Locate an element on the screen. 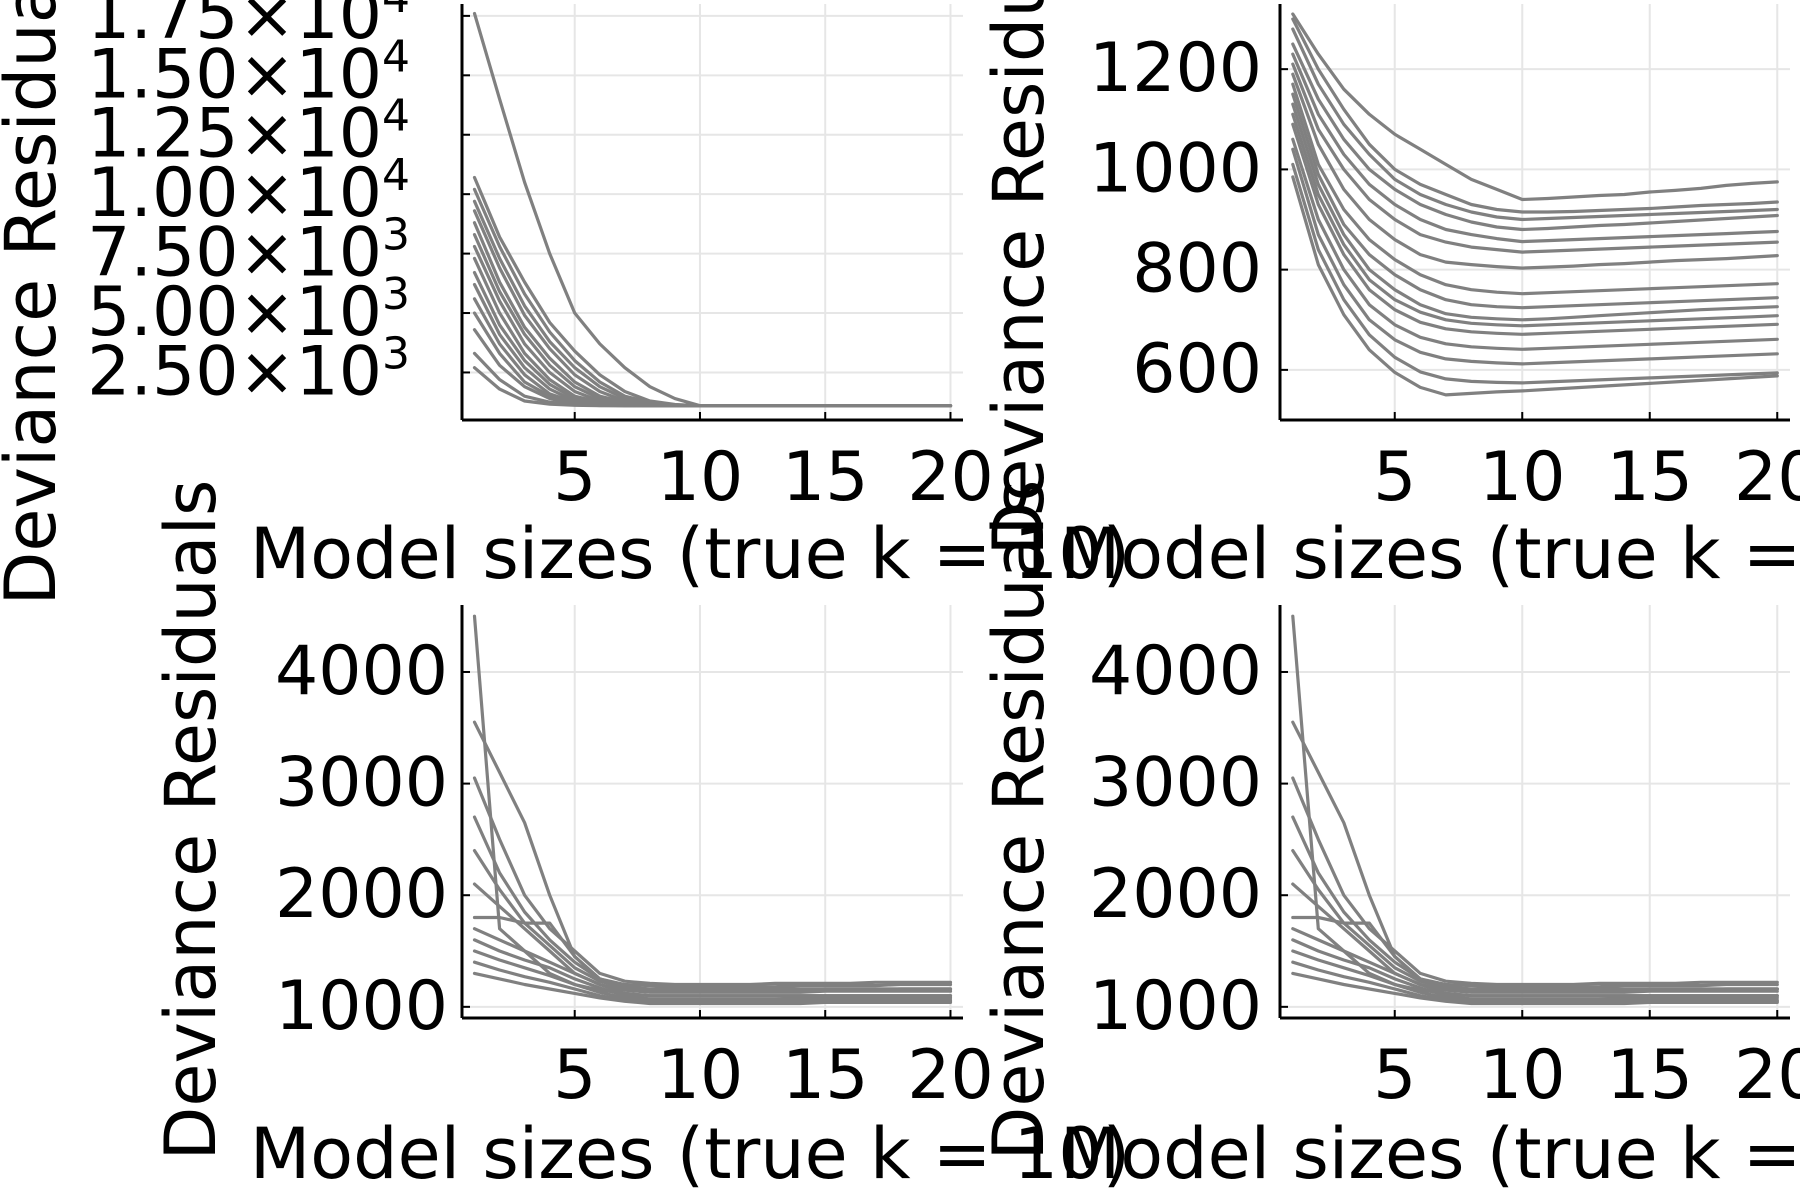 The height and width of the screenshot is (1200, 1800). y-tick-label: 1200 is located at coordinates (1175, 68).